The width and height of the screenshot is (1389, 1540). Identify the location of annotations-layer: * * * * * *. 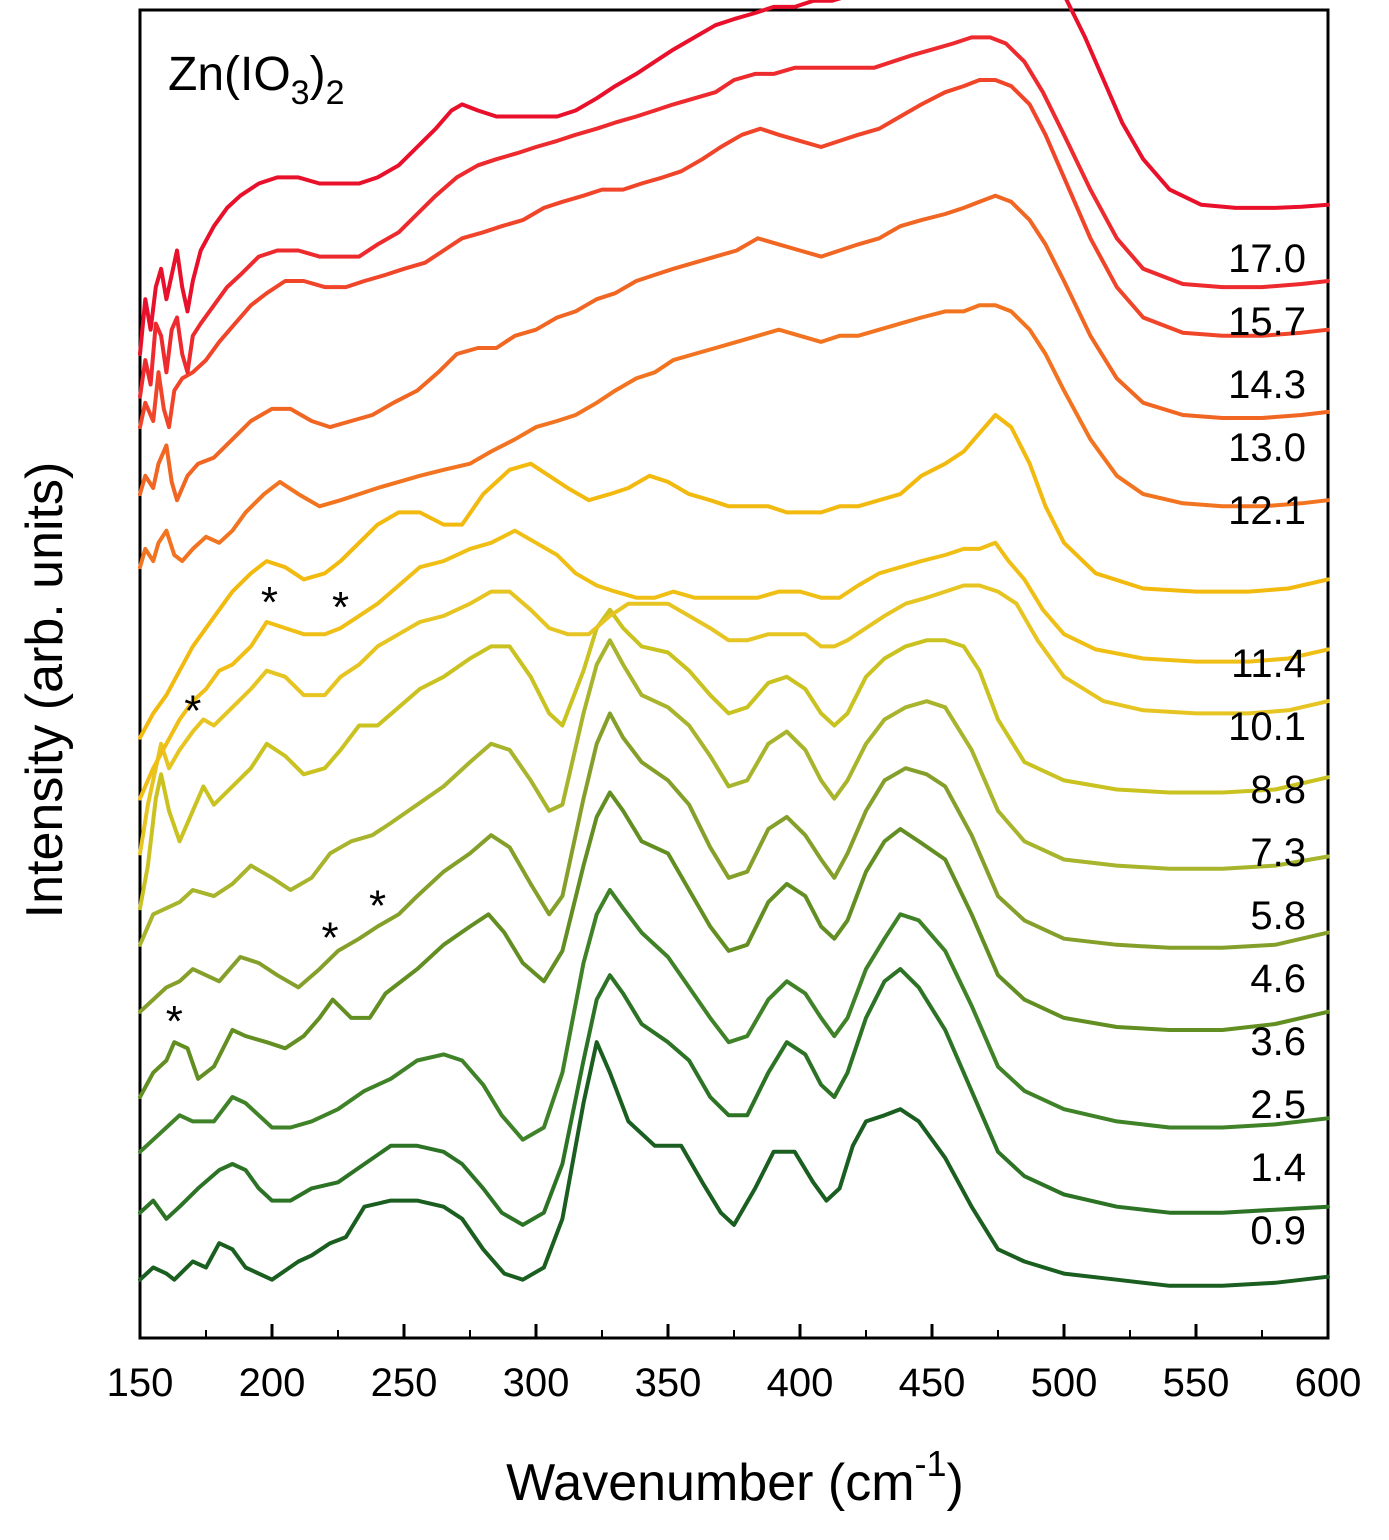
(276, 812).